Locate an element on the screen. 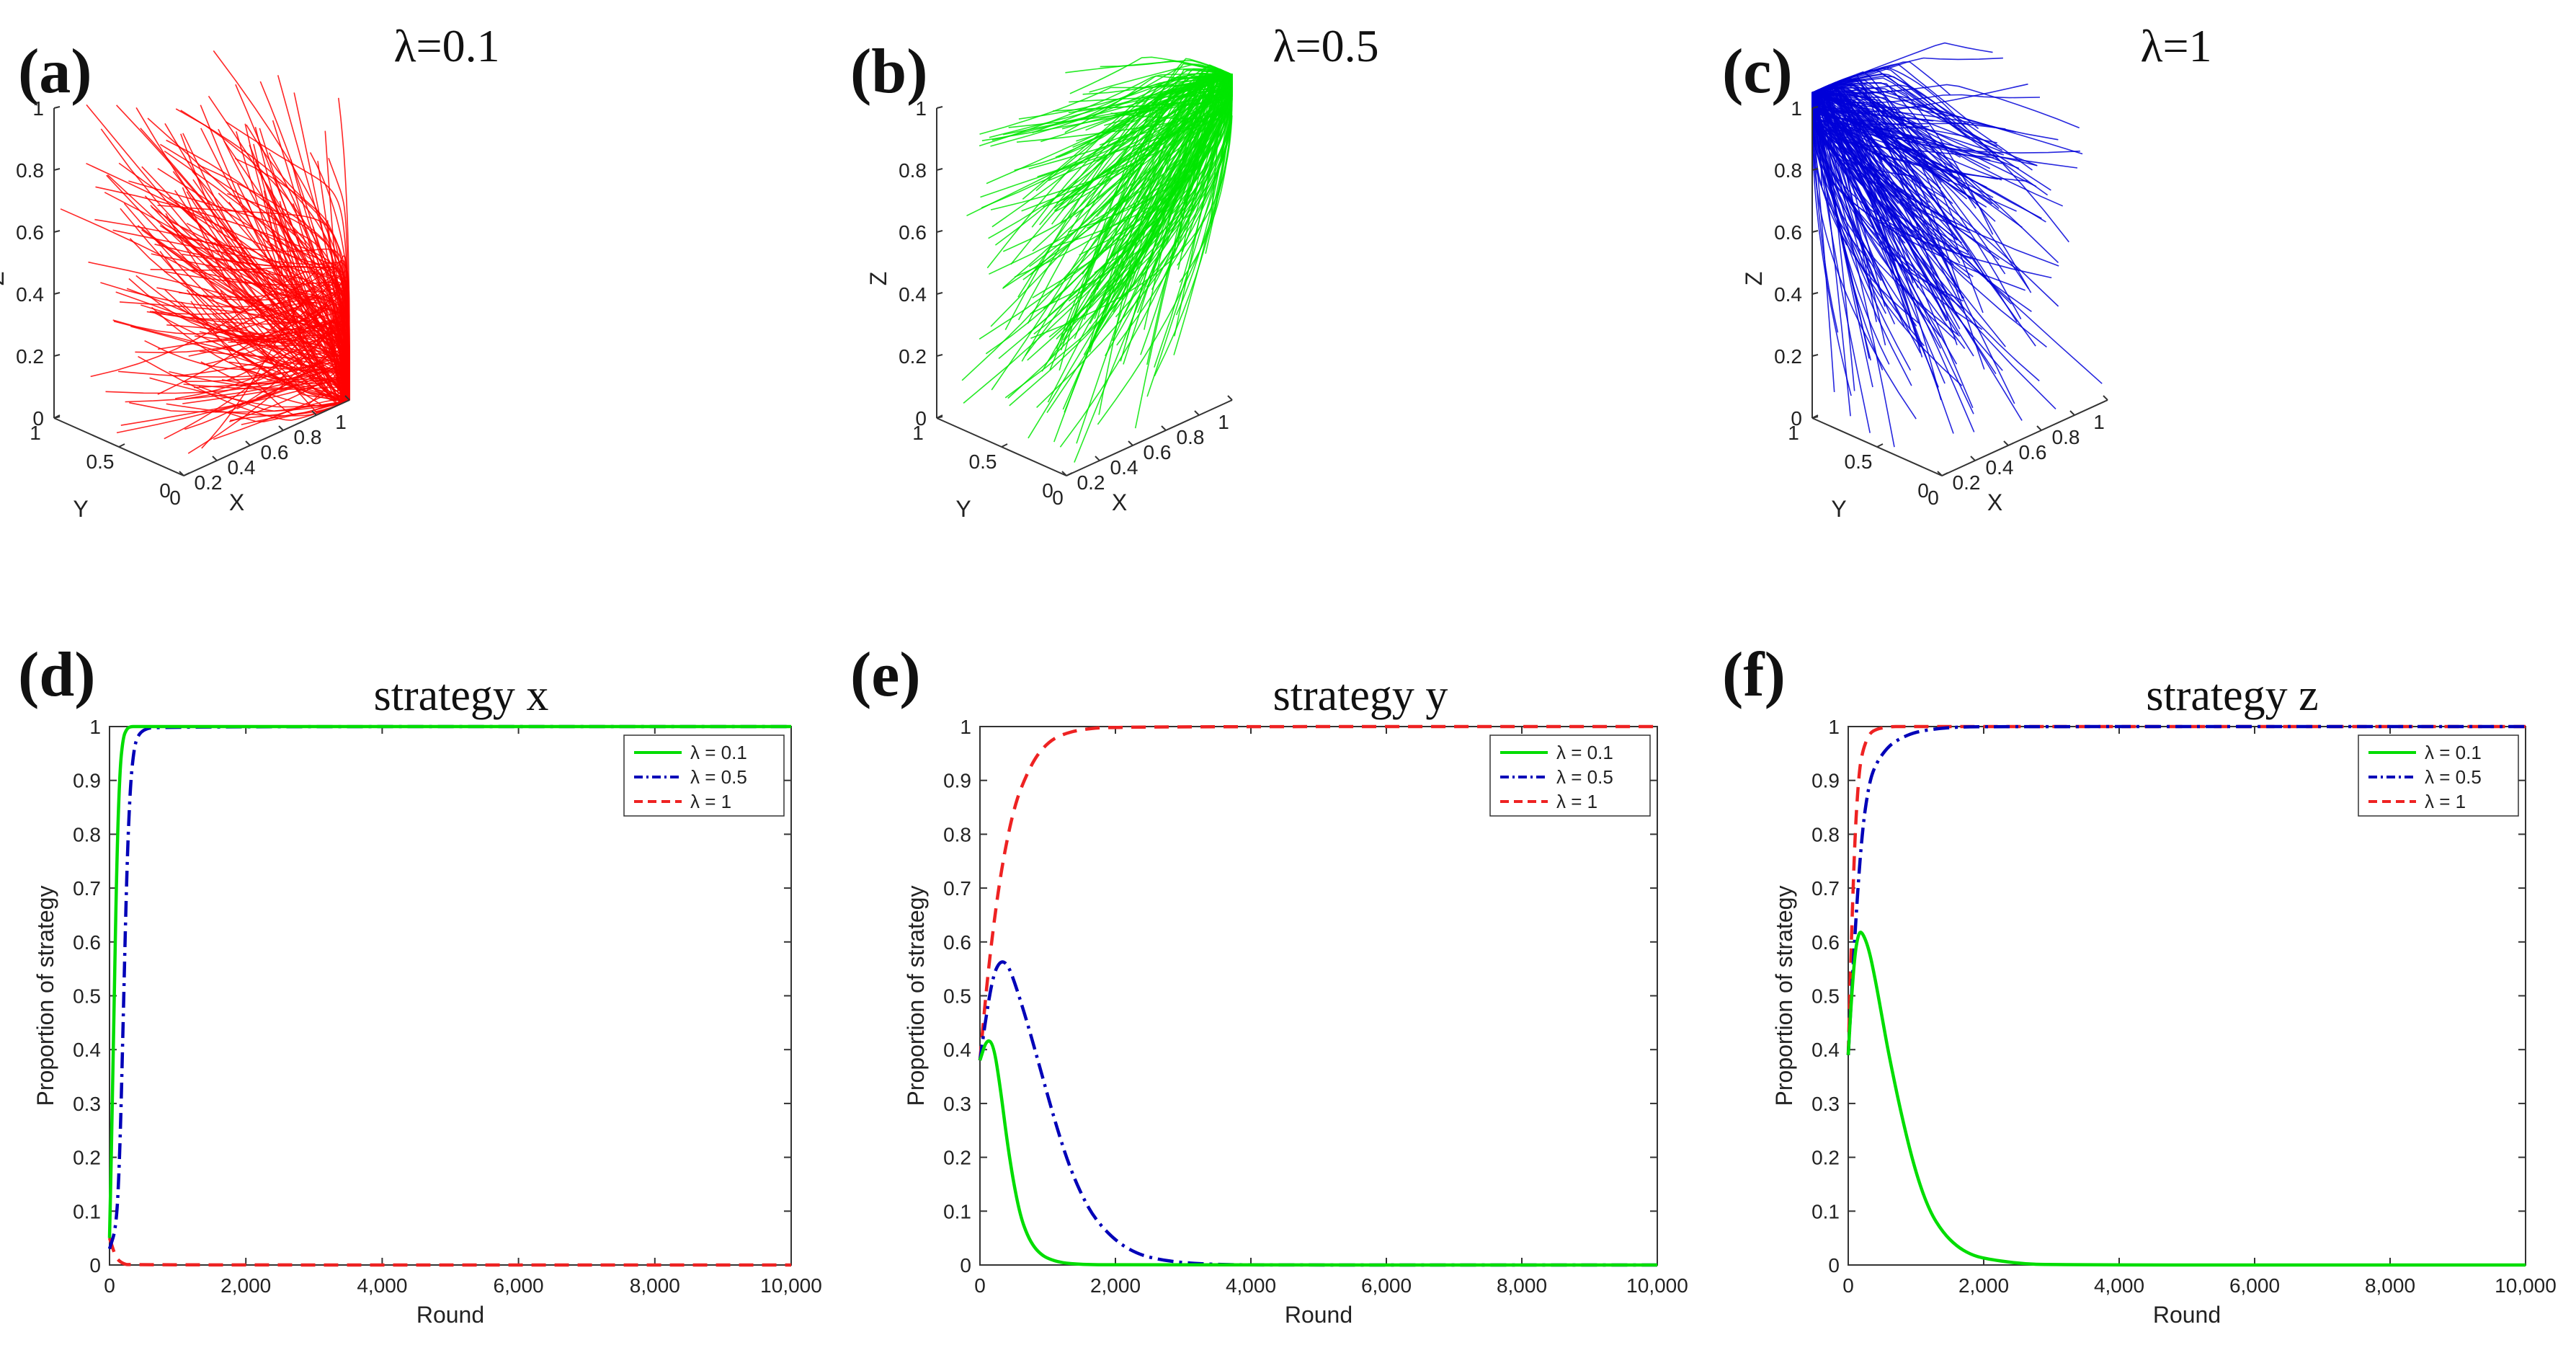  panel-letter-d: (d) is located at coordinates (57, 675).